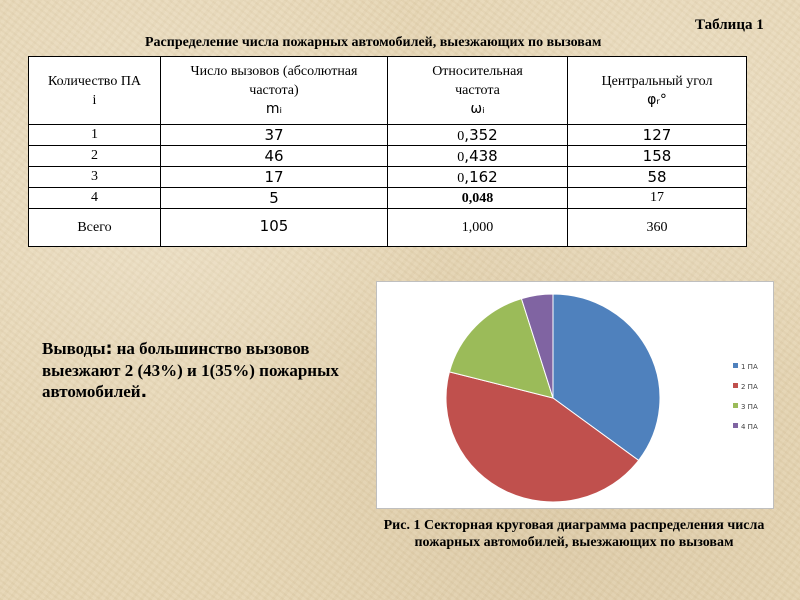 This screenshot has width=800, height=600. I want to click on header-central-angle: Центральный угол φᵣ°, so click(657, 90).